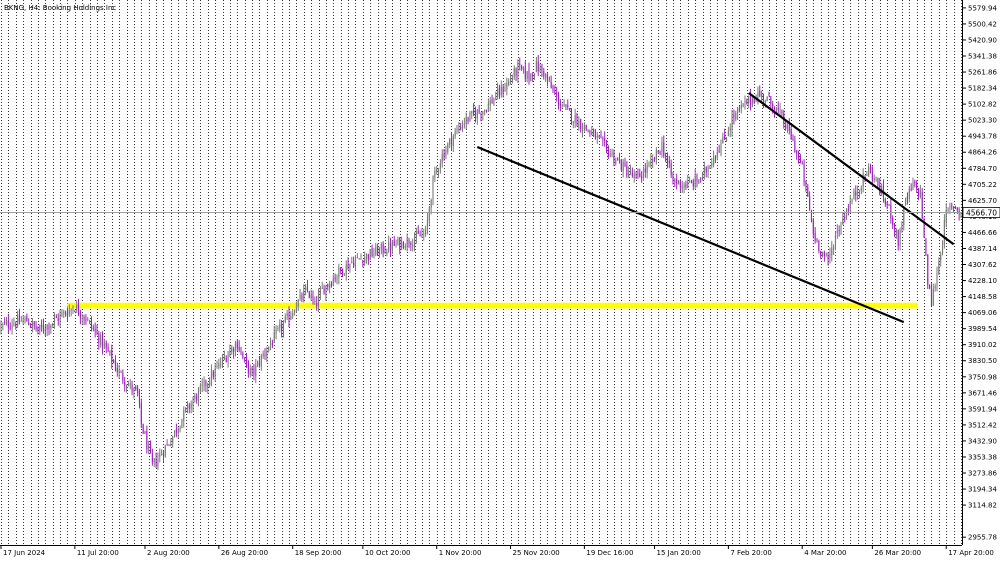 This screenshot has height=561, width=1000. I want to click on y-tick-label: 5182.34, so click(982, 89).